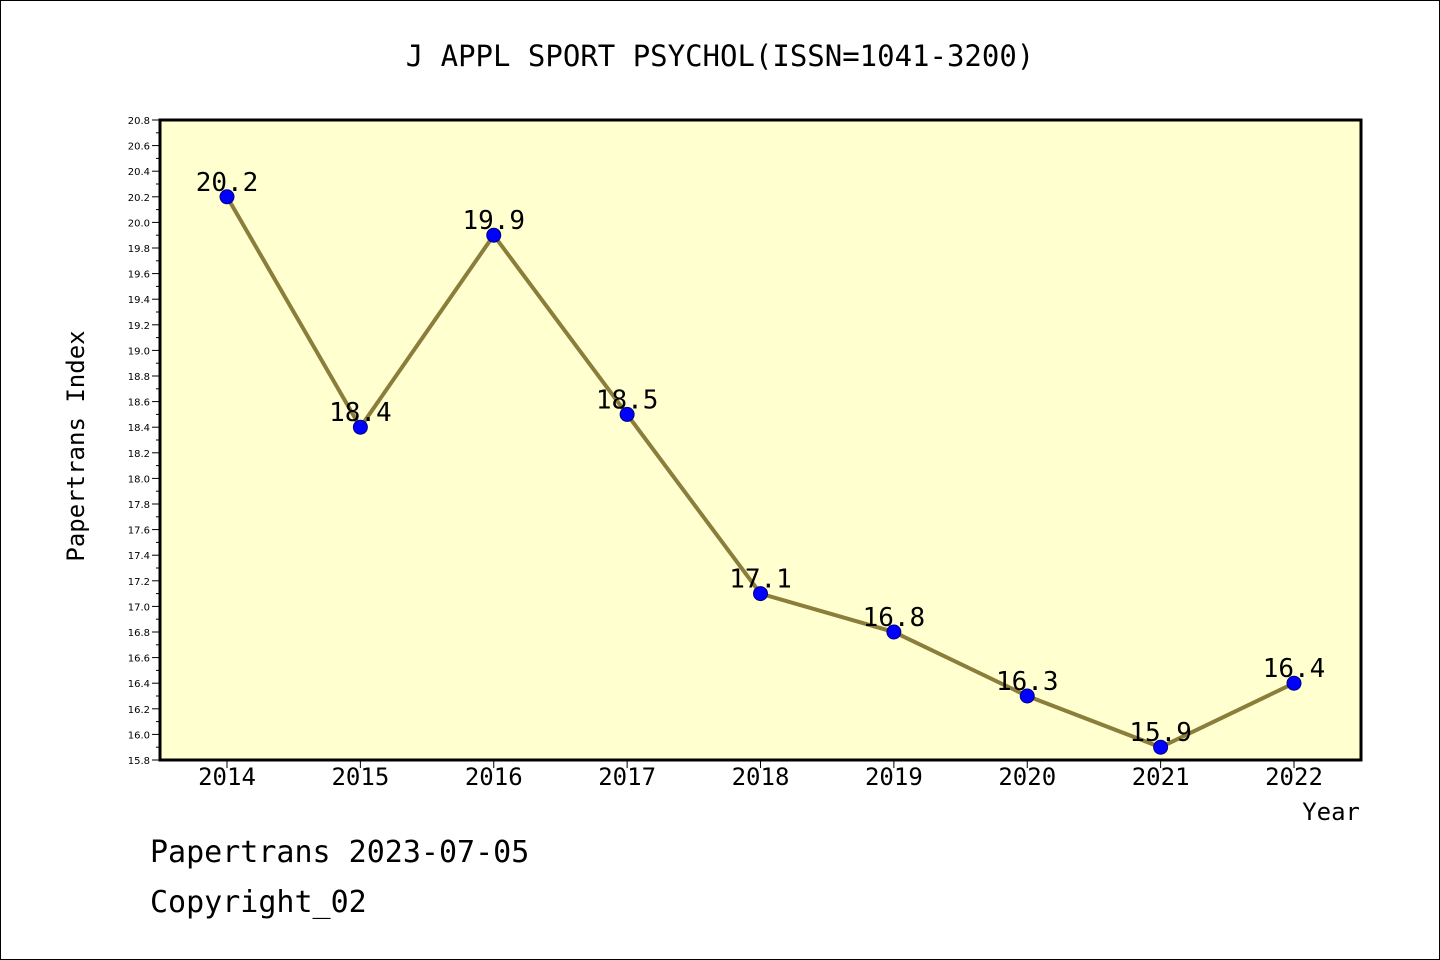 The image size is (1440, 960). I want to click on y-tick-label: 17.8, so click(139, 505).